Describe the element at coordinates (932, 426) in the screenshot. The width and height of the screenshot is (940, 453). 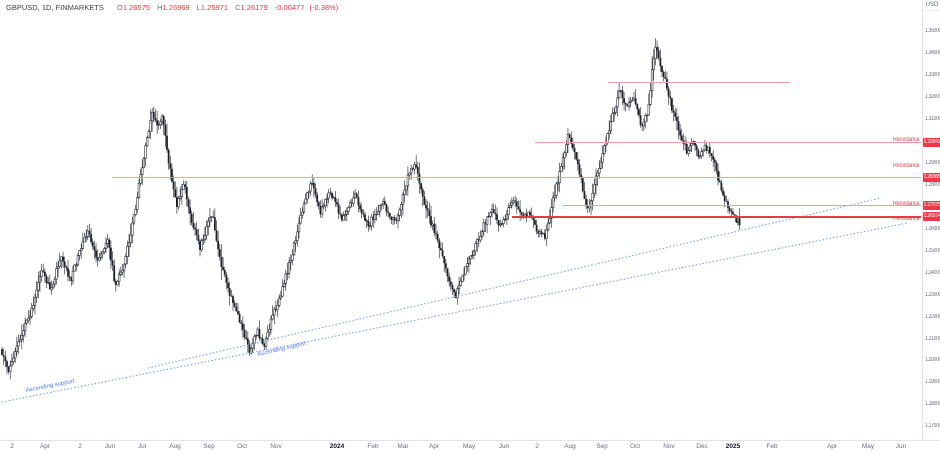
I see `price-tick-label: 1.17000` at that location.